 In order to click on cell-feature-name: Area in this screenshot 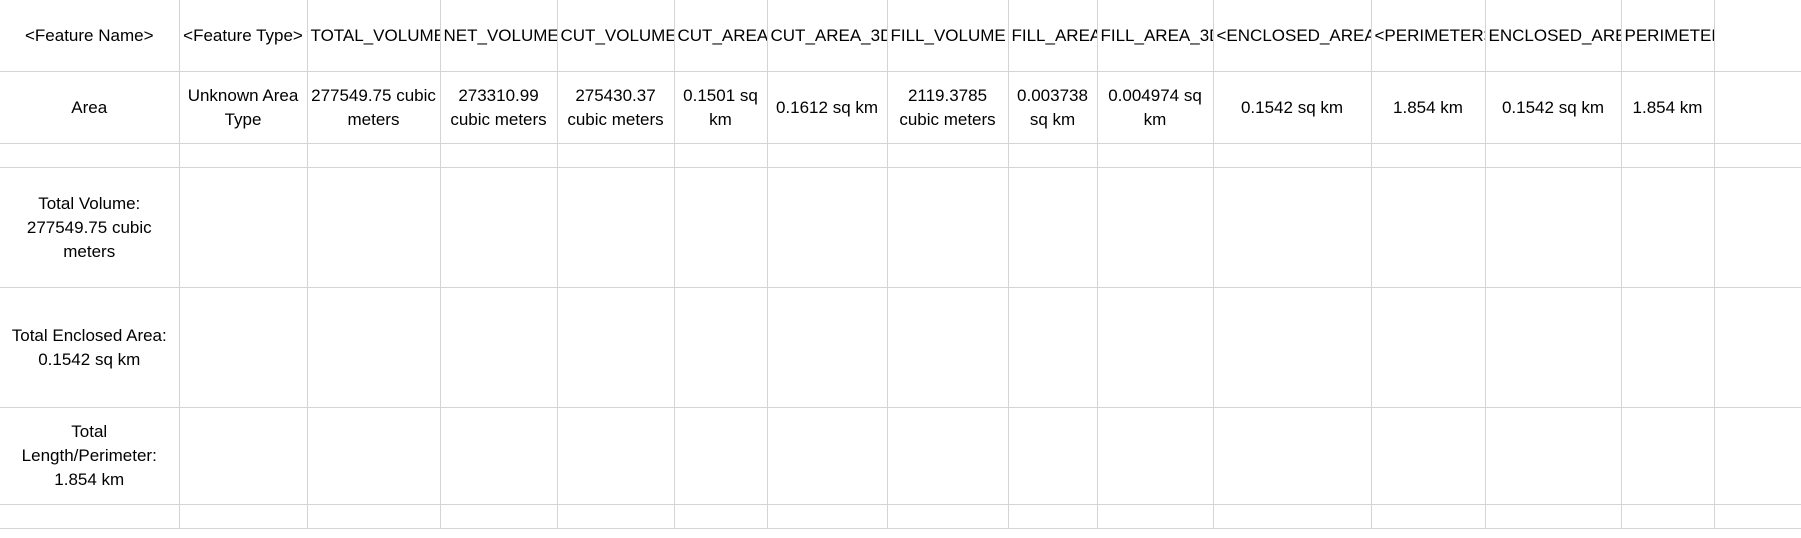, I will do `click(90, 107)`.